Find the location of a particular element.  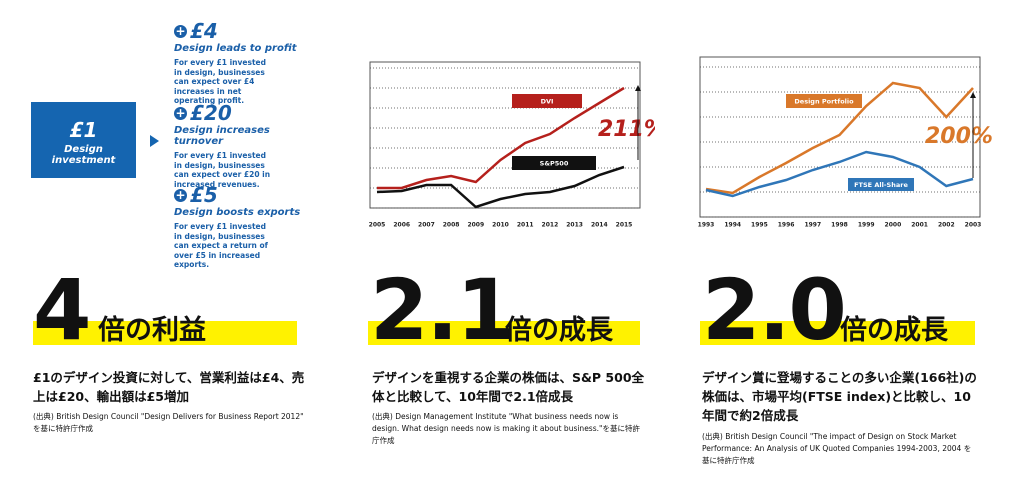

highlight-number: 2.1 is located at coordinates (442, 310).